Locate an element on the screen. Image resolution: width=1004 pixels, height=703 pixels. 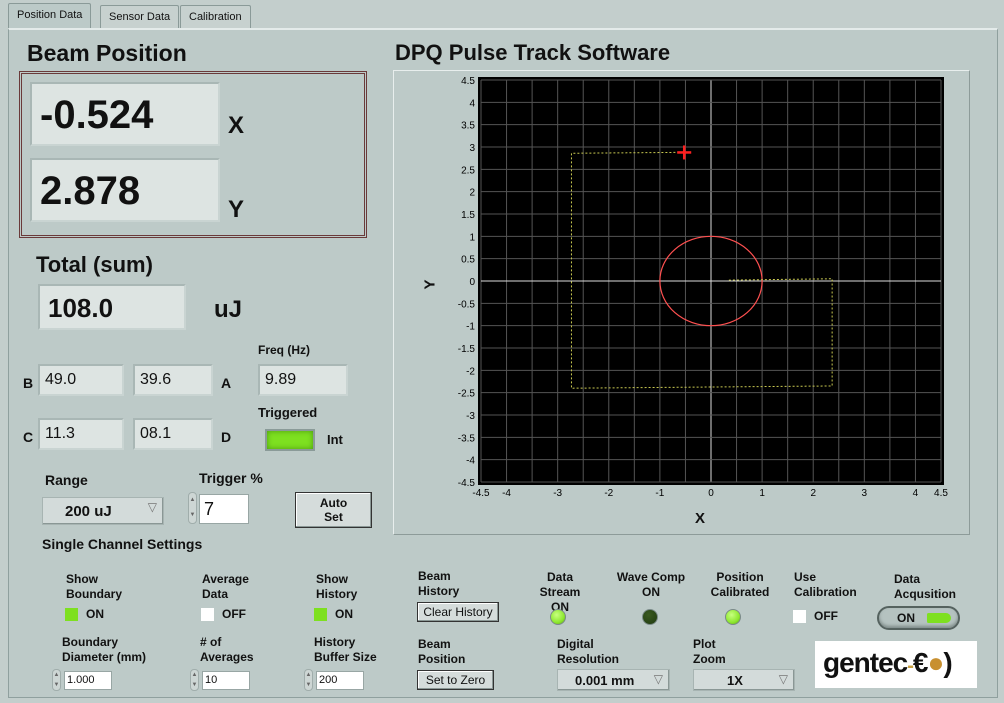
y-tick-label: -3.5 is located at coordinates (467, 438).